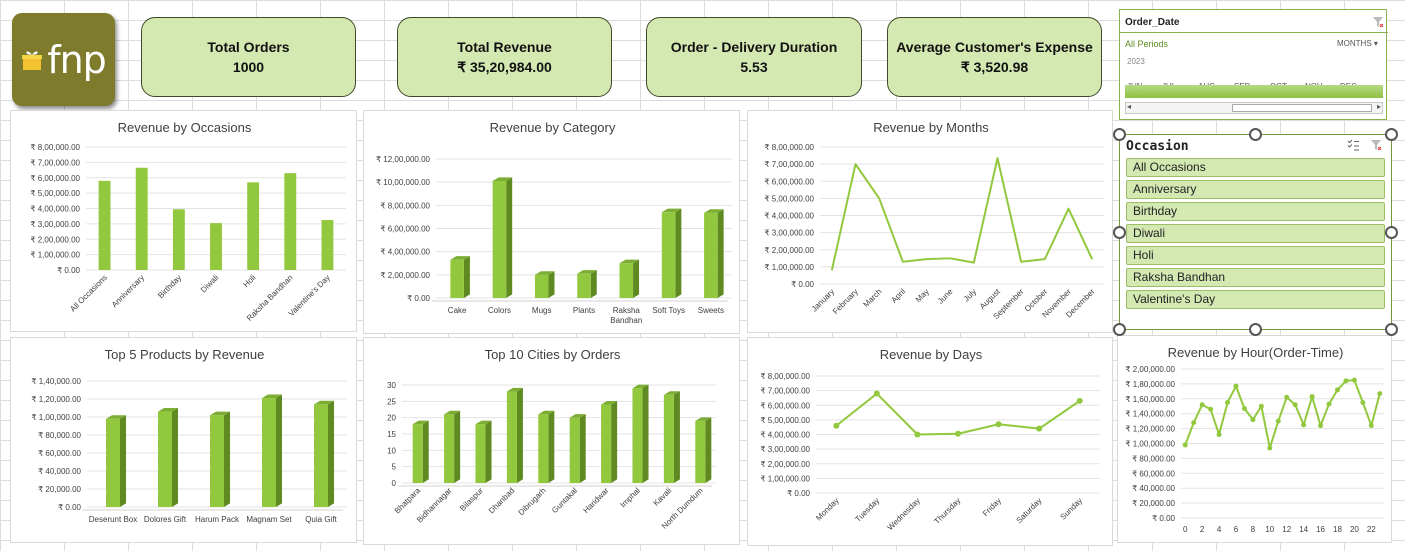  What do you see at coordinates (1219, 529) in the screenshot?
I see `x-tick-label: 4` at bounding box center [1219, 529].